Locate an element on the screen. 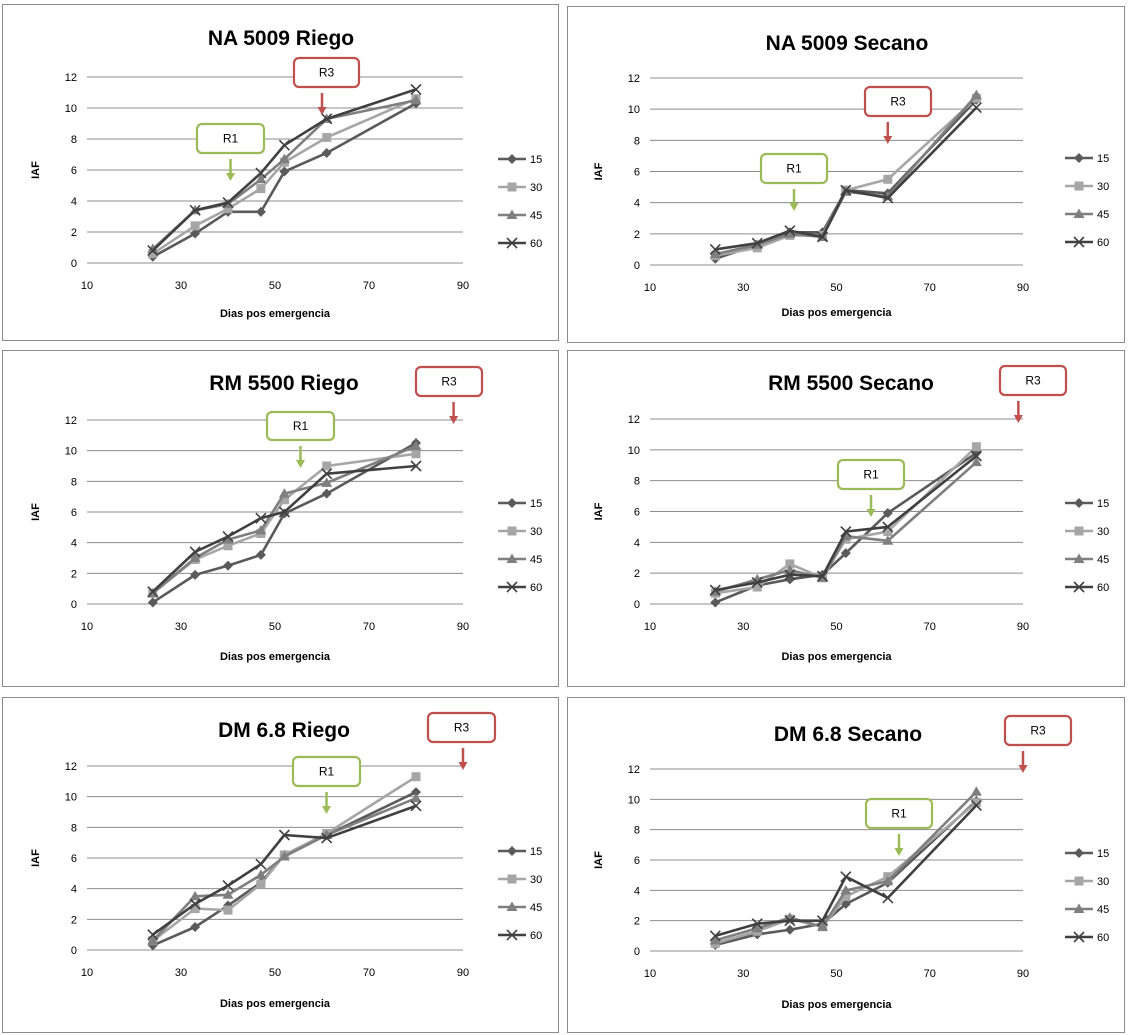 Image resolution: width=1128 pixels, height=1035 pixels. callout-r1-box is located at coordinates (871, 474).